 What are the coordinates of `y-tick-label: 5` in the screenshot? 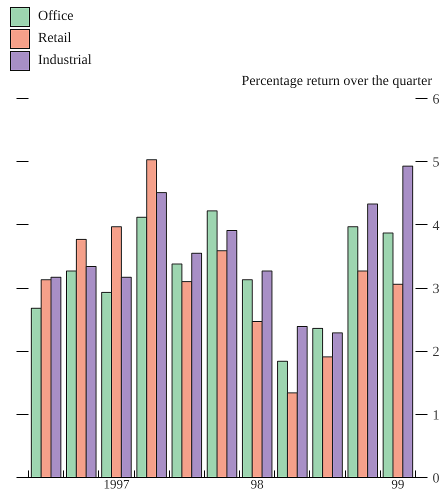 It's located at (436, 163).